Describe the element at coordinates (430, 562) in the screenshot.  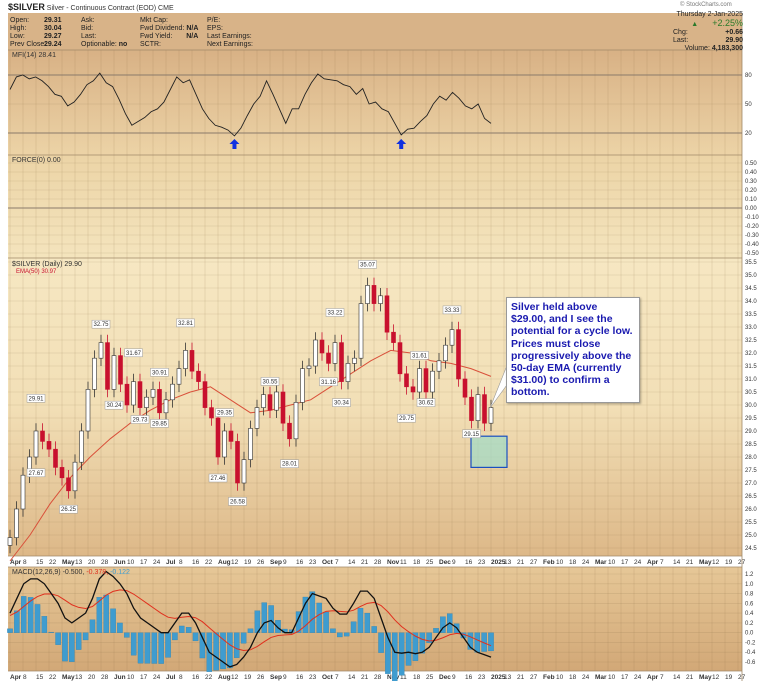
I see `x-tick-label: 25` at that location.